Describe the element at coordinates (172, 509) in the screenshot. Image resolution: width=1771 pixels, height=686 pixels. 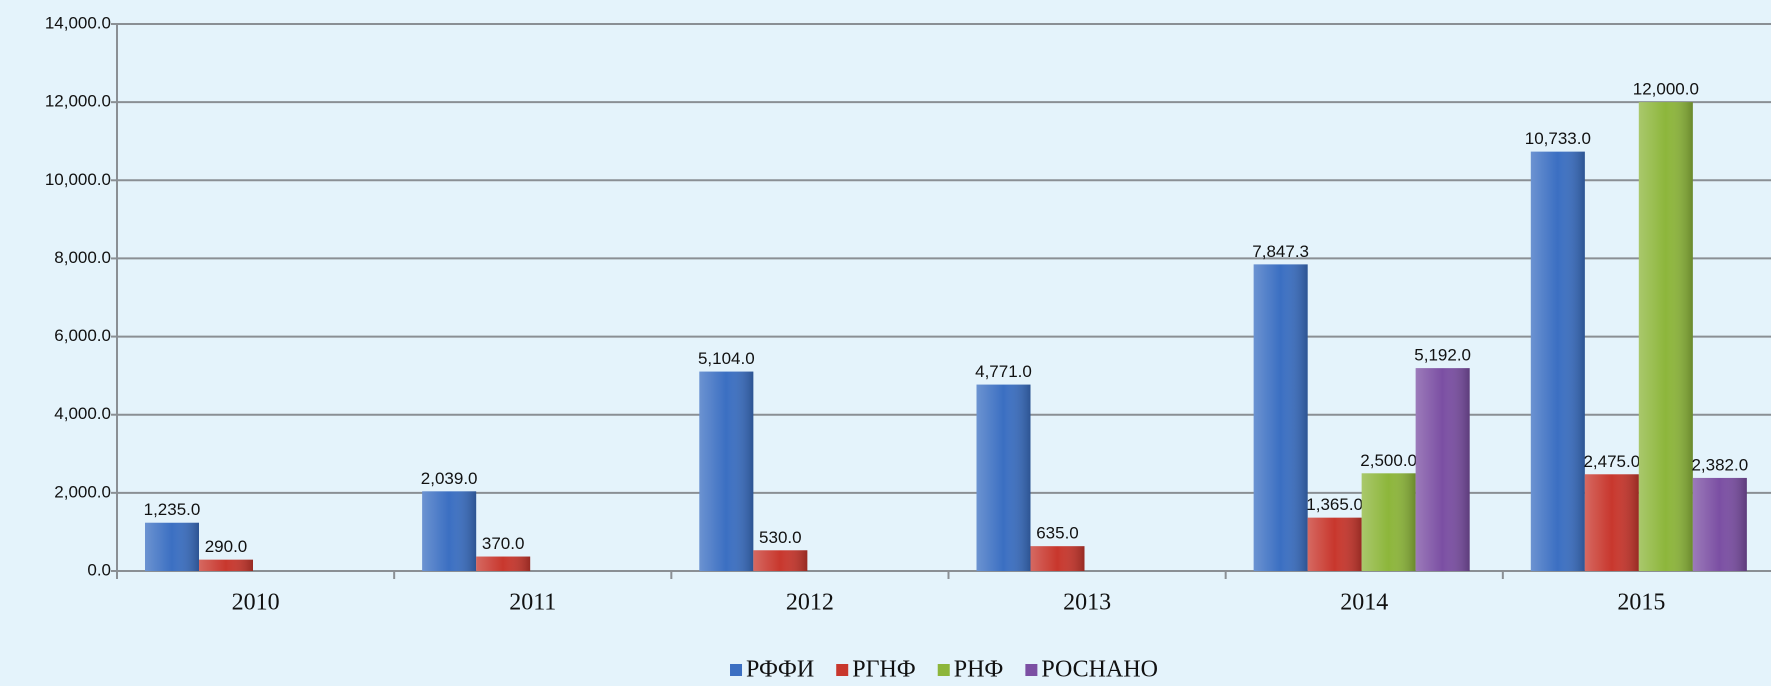
I see `data-label: 1,235.0` at that location.